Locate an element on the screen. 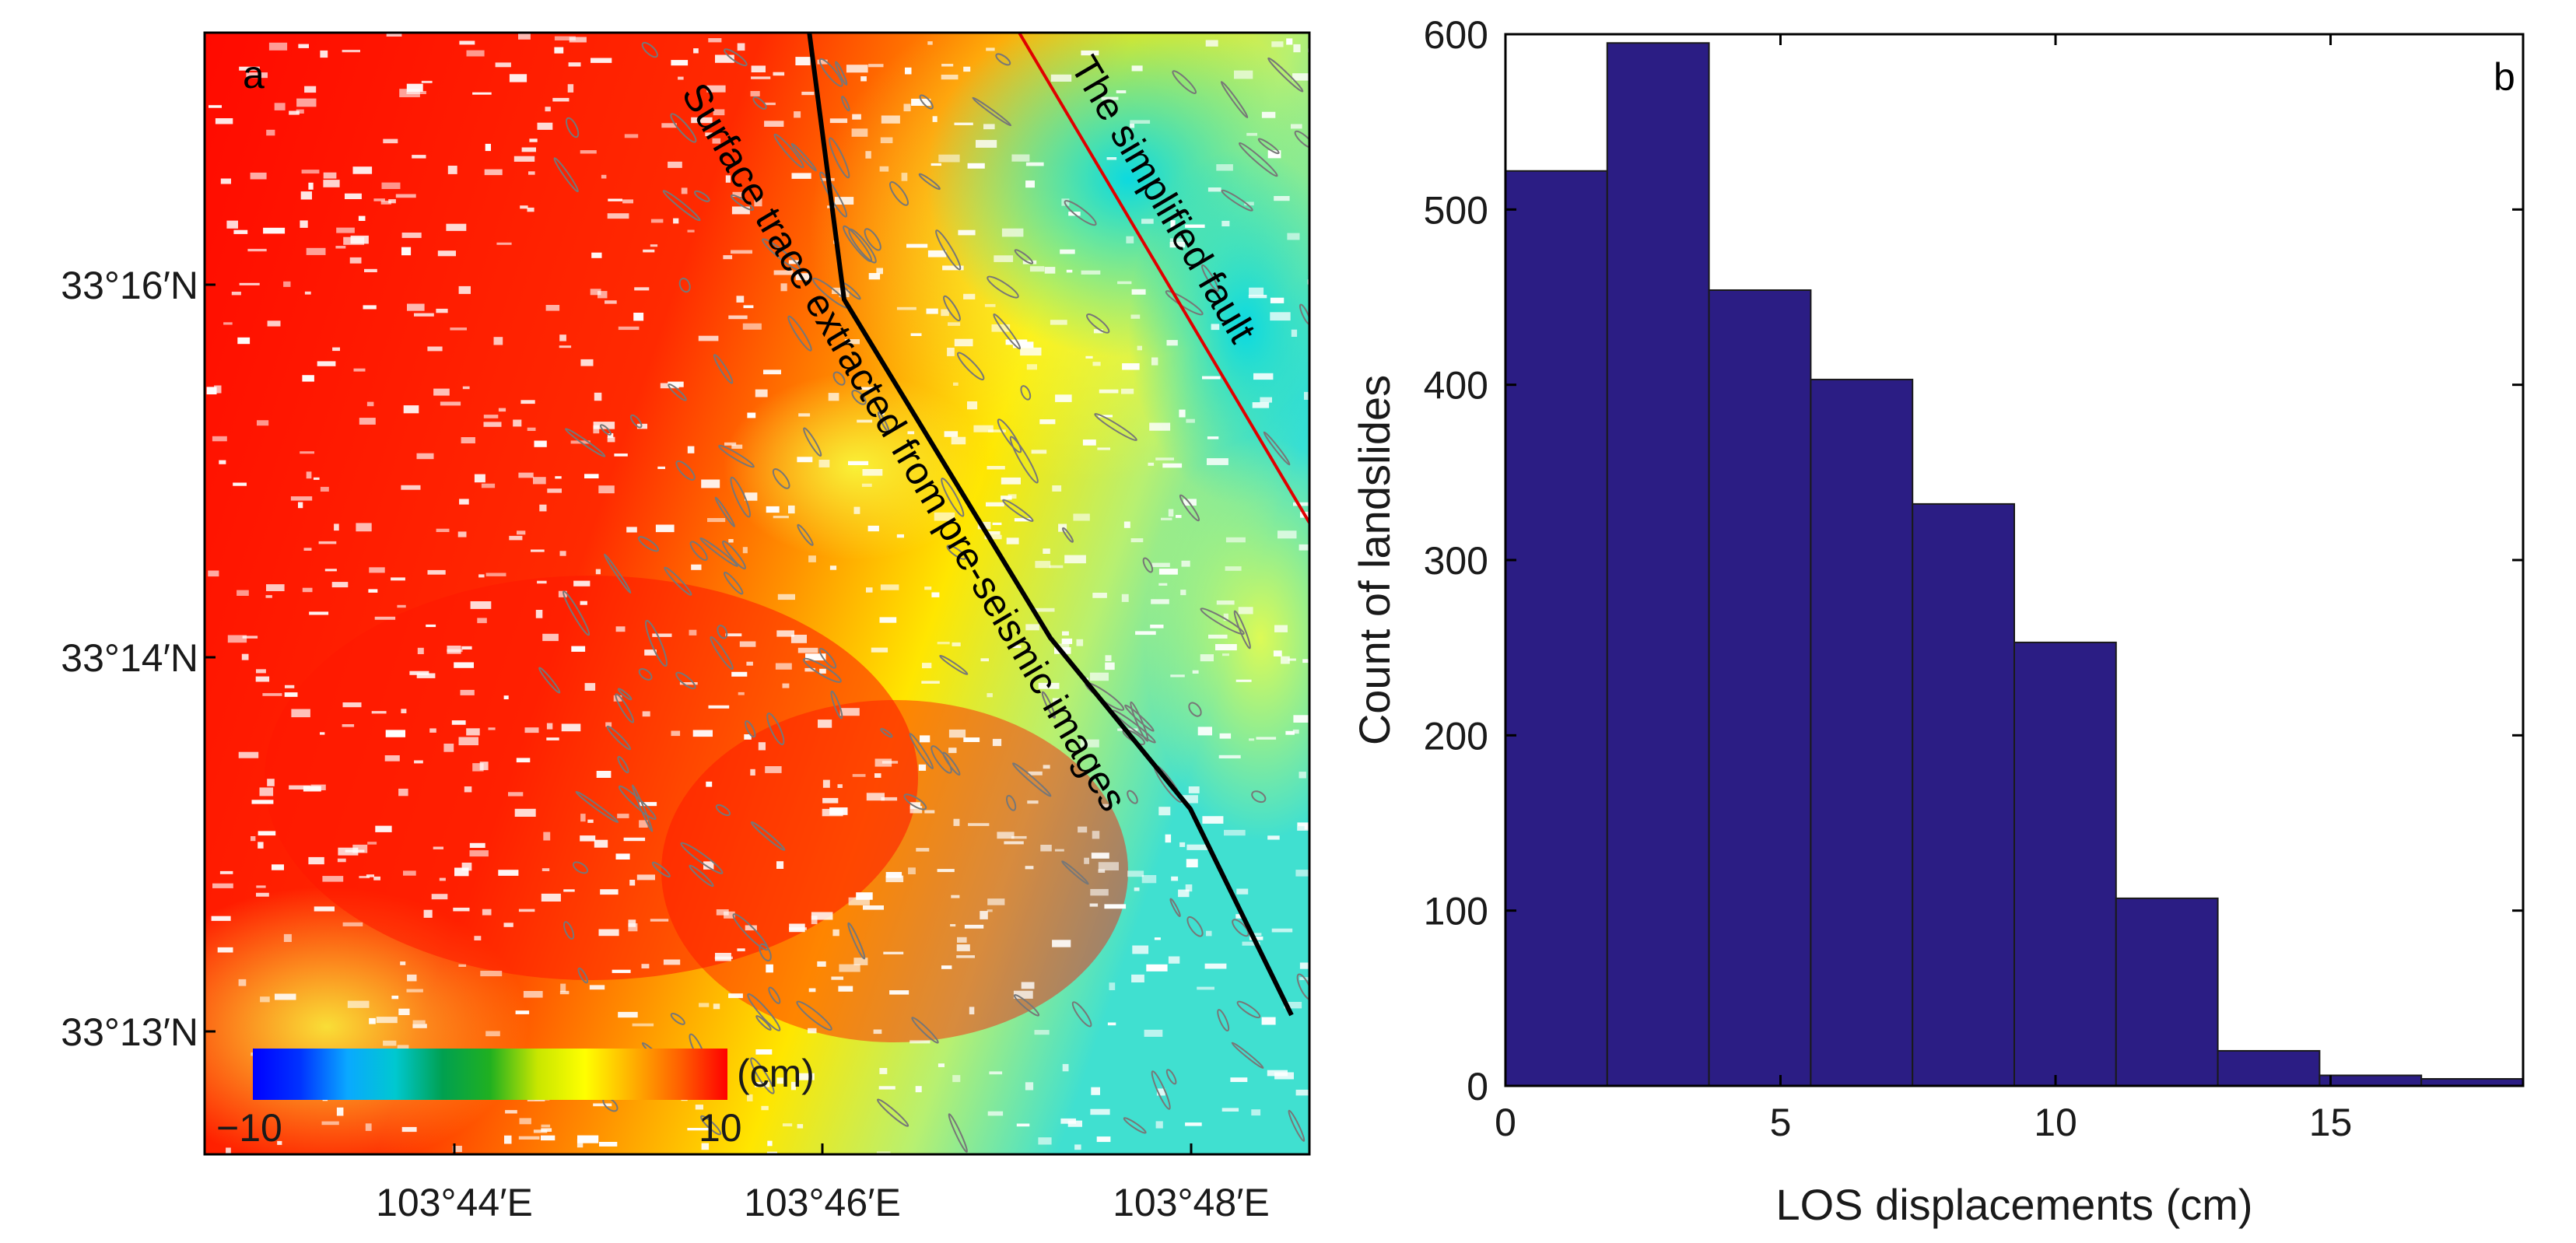 Image resolution: width=2576 pixels, height=1243 pixels. colorbar-unit: (cm) is located at coordinates (776, 1073).